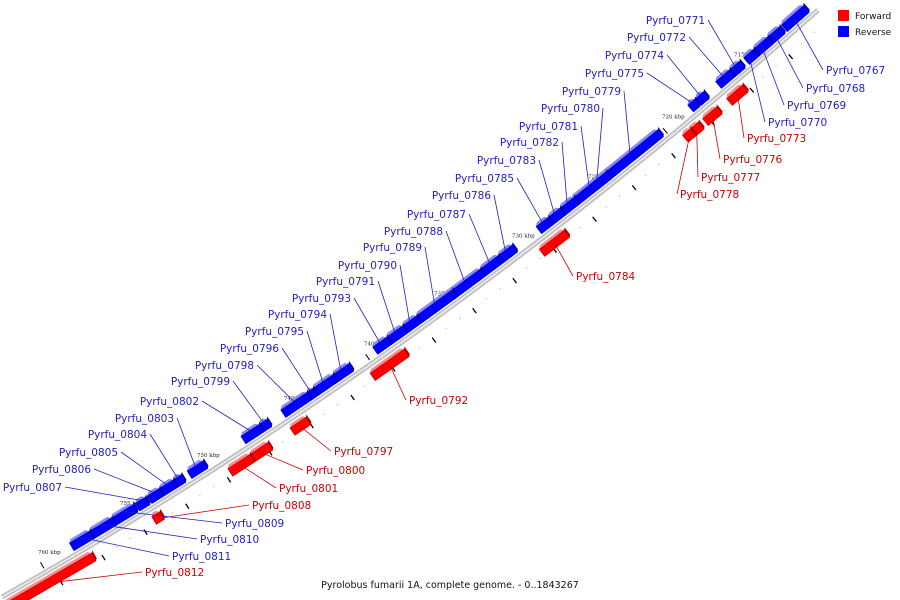 The image size is (900, 600). Describe the element at coordinates (614, 74) in the screenshot. I see `gene-label: Pyrfu_0775` at that location.